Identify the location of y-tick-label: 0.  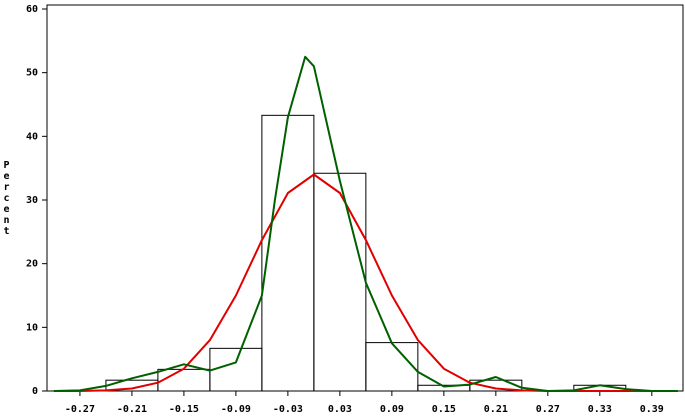
(35, 391).